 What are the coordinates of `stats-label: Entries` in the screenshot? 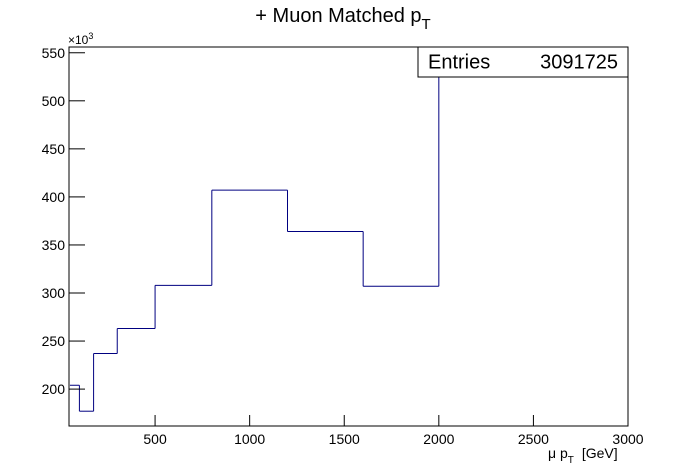 It's located at (459, 62).